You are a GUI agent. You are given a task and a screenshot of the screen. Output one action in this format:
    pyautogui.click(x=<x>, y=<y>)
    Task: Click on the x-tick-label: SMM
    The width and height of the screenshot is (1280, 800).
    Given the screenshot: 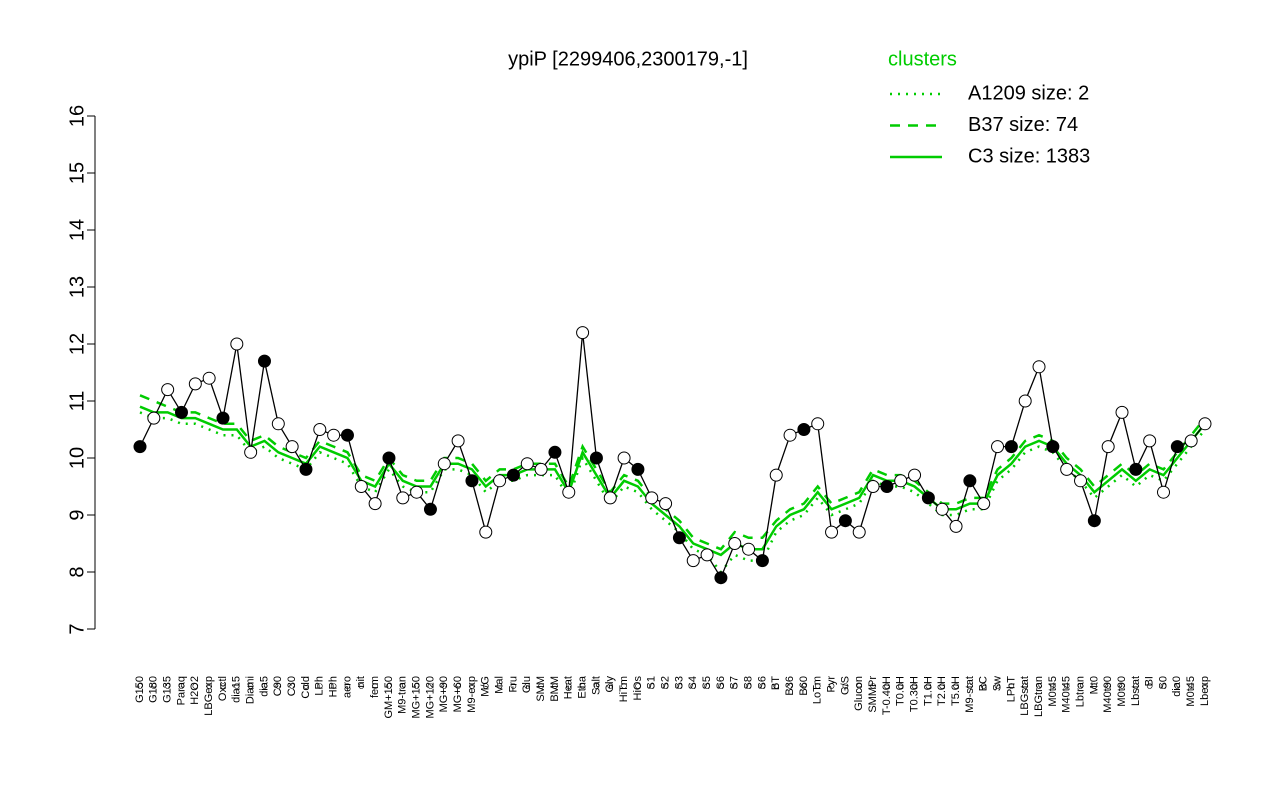 What is the action you would take?
    pyautogui.click(x=541, y=689)
    